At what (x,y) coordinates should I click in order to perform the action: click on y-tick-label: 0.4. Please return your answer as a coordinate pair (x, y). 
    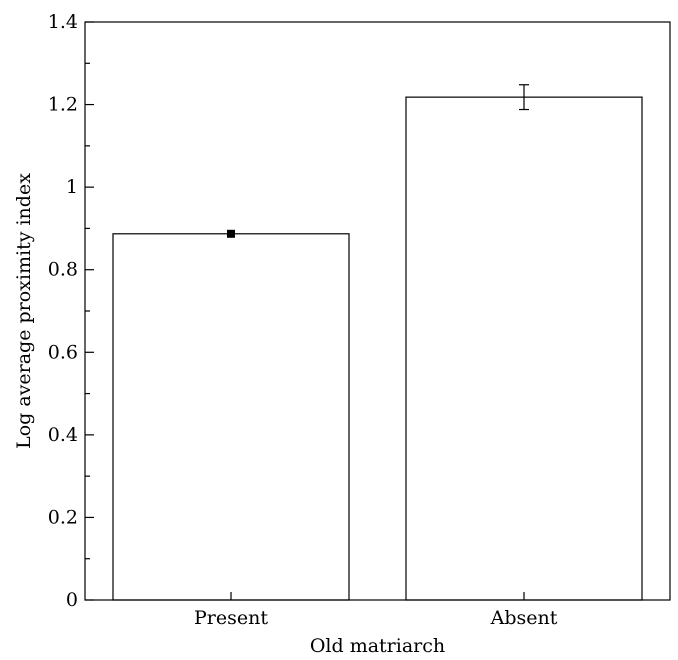
    Looking at the image, I should click on (63, 435).